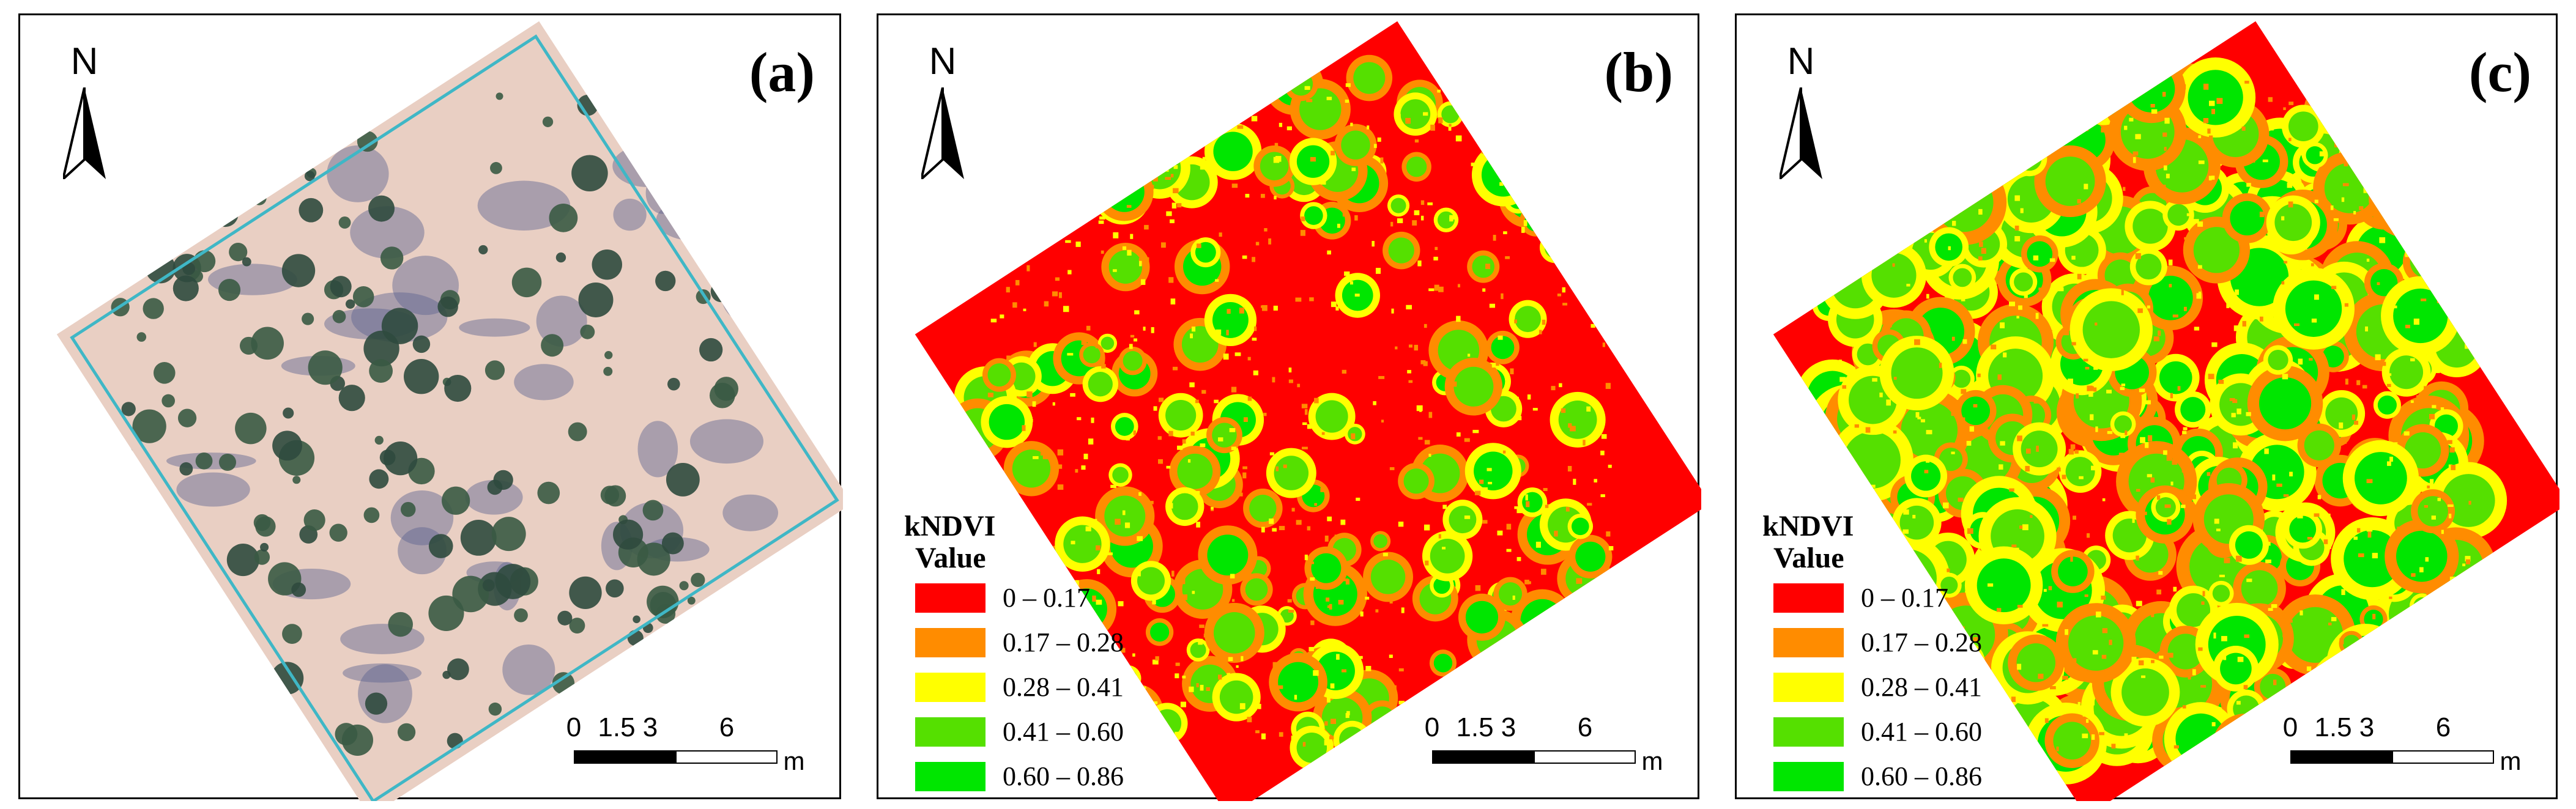  Describe the element at coordinates (84, 110) in the screenshot. I see `north-arrow: N` at that location.